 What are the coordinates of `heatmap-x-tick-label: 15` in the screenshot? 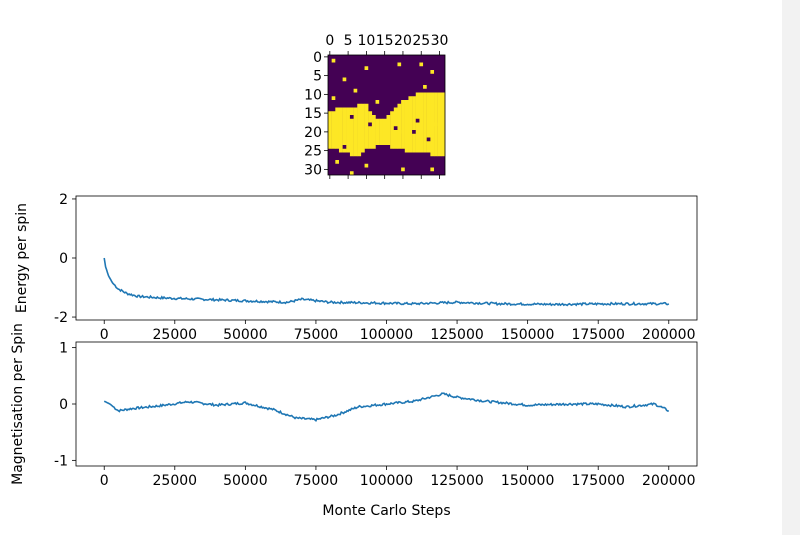 It's located at (385, 41).